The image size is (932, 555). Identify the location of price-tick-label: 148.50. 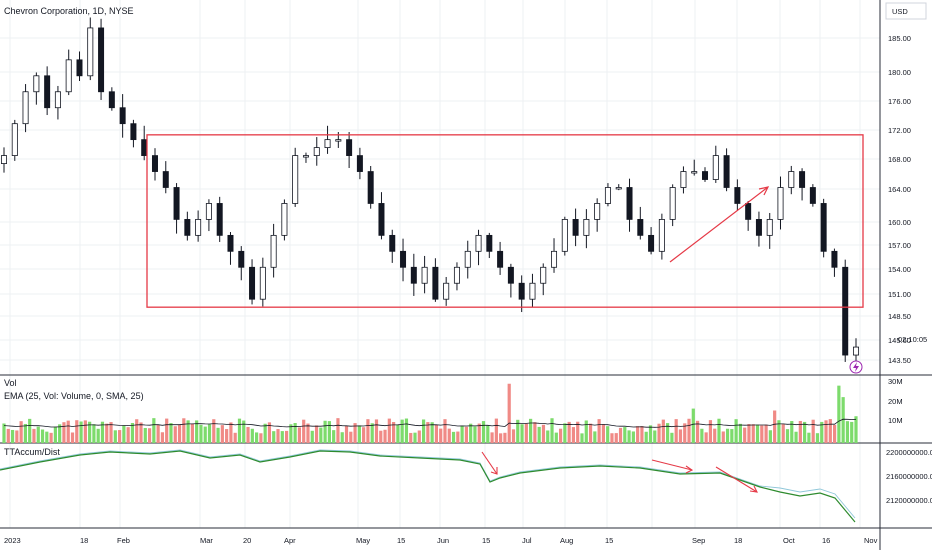
(899, 316).